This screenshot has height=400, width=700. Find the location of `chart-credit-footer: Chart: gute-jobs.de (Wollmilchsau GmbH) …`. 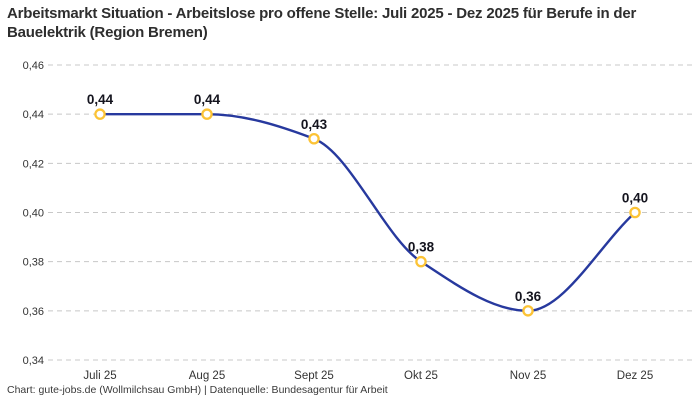

chart-credit-footer: Chart: gute-jobs.de (Wollmilchsau GmbH) … is located at coordinates (197, 390).